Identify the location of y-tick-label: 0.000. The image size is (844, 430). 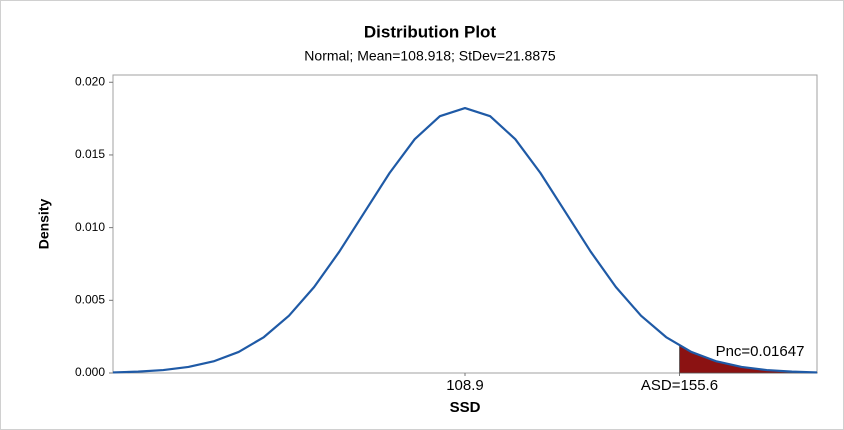
(90, 372).